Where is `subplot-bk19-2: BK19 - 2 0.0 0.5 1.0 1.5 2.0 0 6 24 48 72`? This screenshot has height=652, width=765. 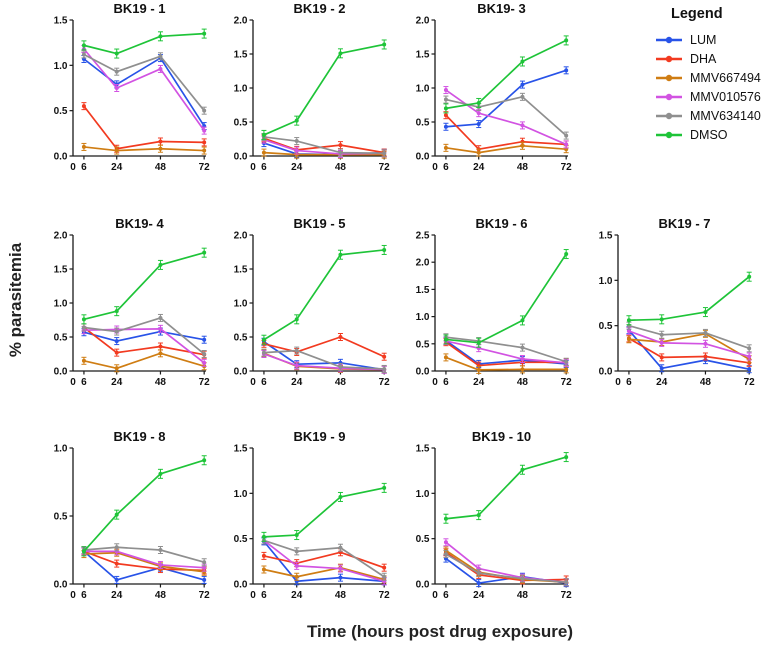
subplot-bk19-2: BK19 - 2 0.0 0.5 1.0 1.5 2.0 0 6 24 48 72 is located at coordinates (300, 89).